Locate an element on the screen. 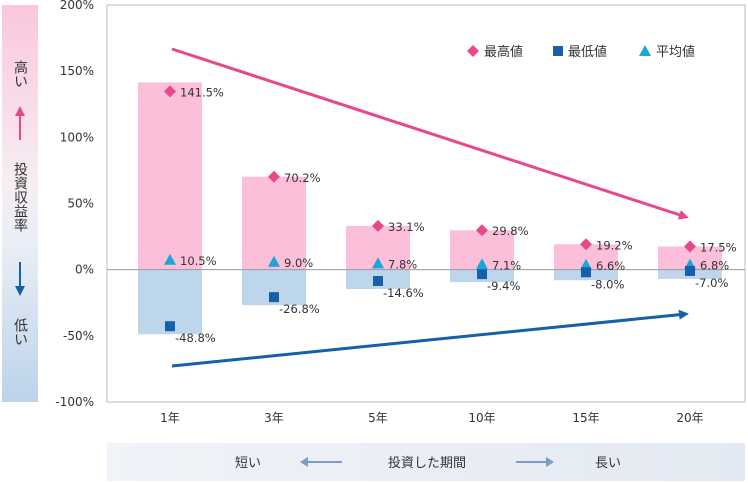 Image resolution: width=748 pixels, height=483 pixels. label-avg: 6.6% is located at coordinates (610, 266).